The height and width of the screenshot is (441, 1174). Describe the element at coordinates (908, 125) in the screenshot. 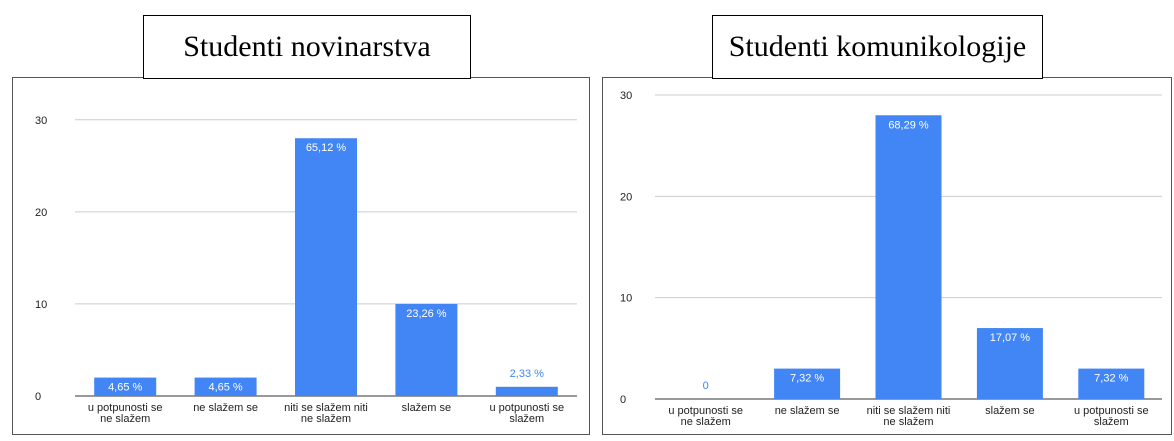

I see `data-label: 68,29 %` at that location.